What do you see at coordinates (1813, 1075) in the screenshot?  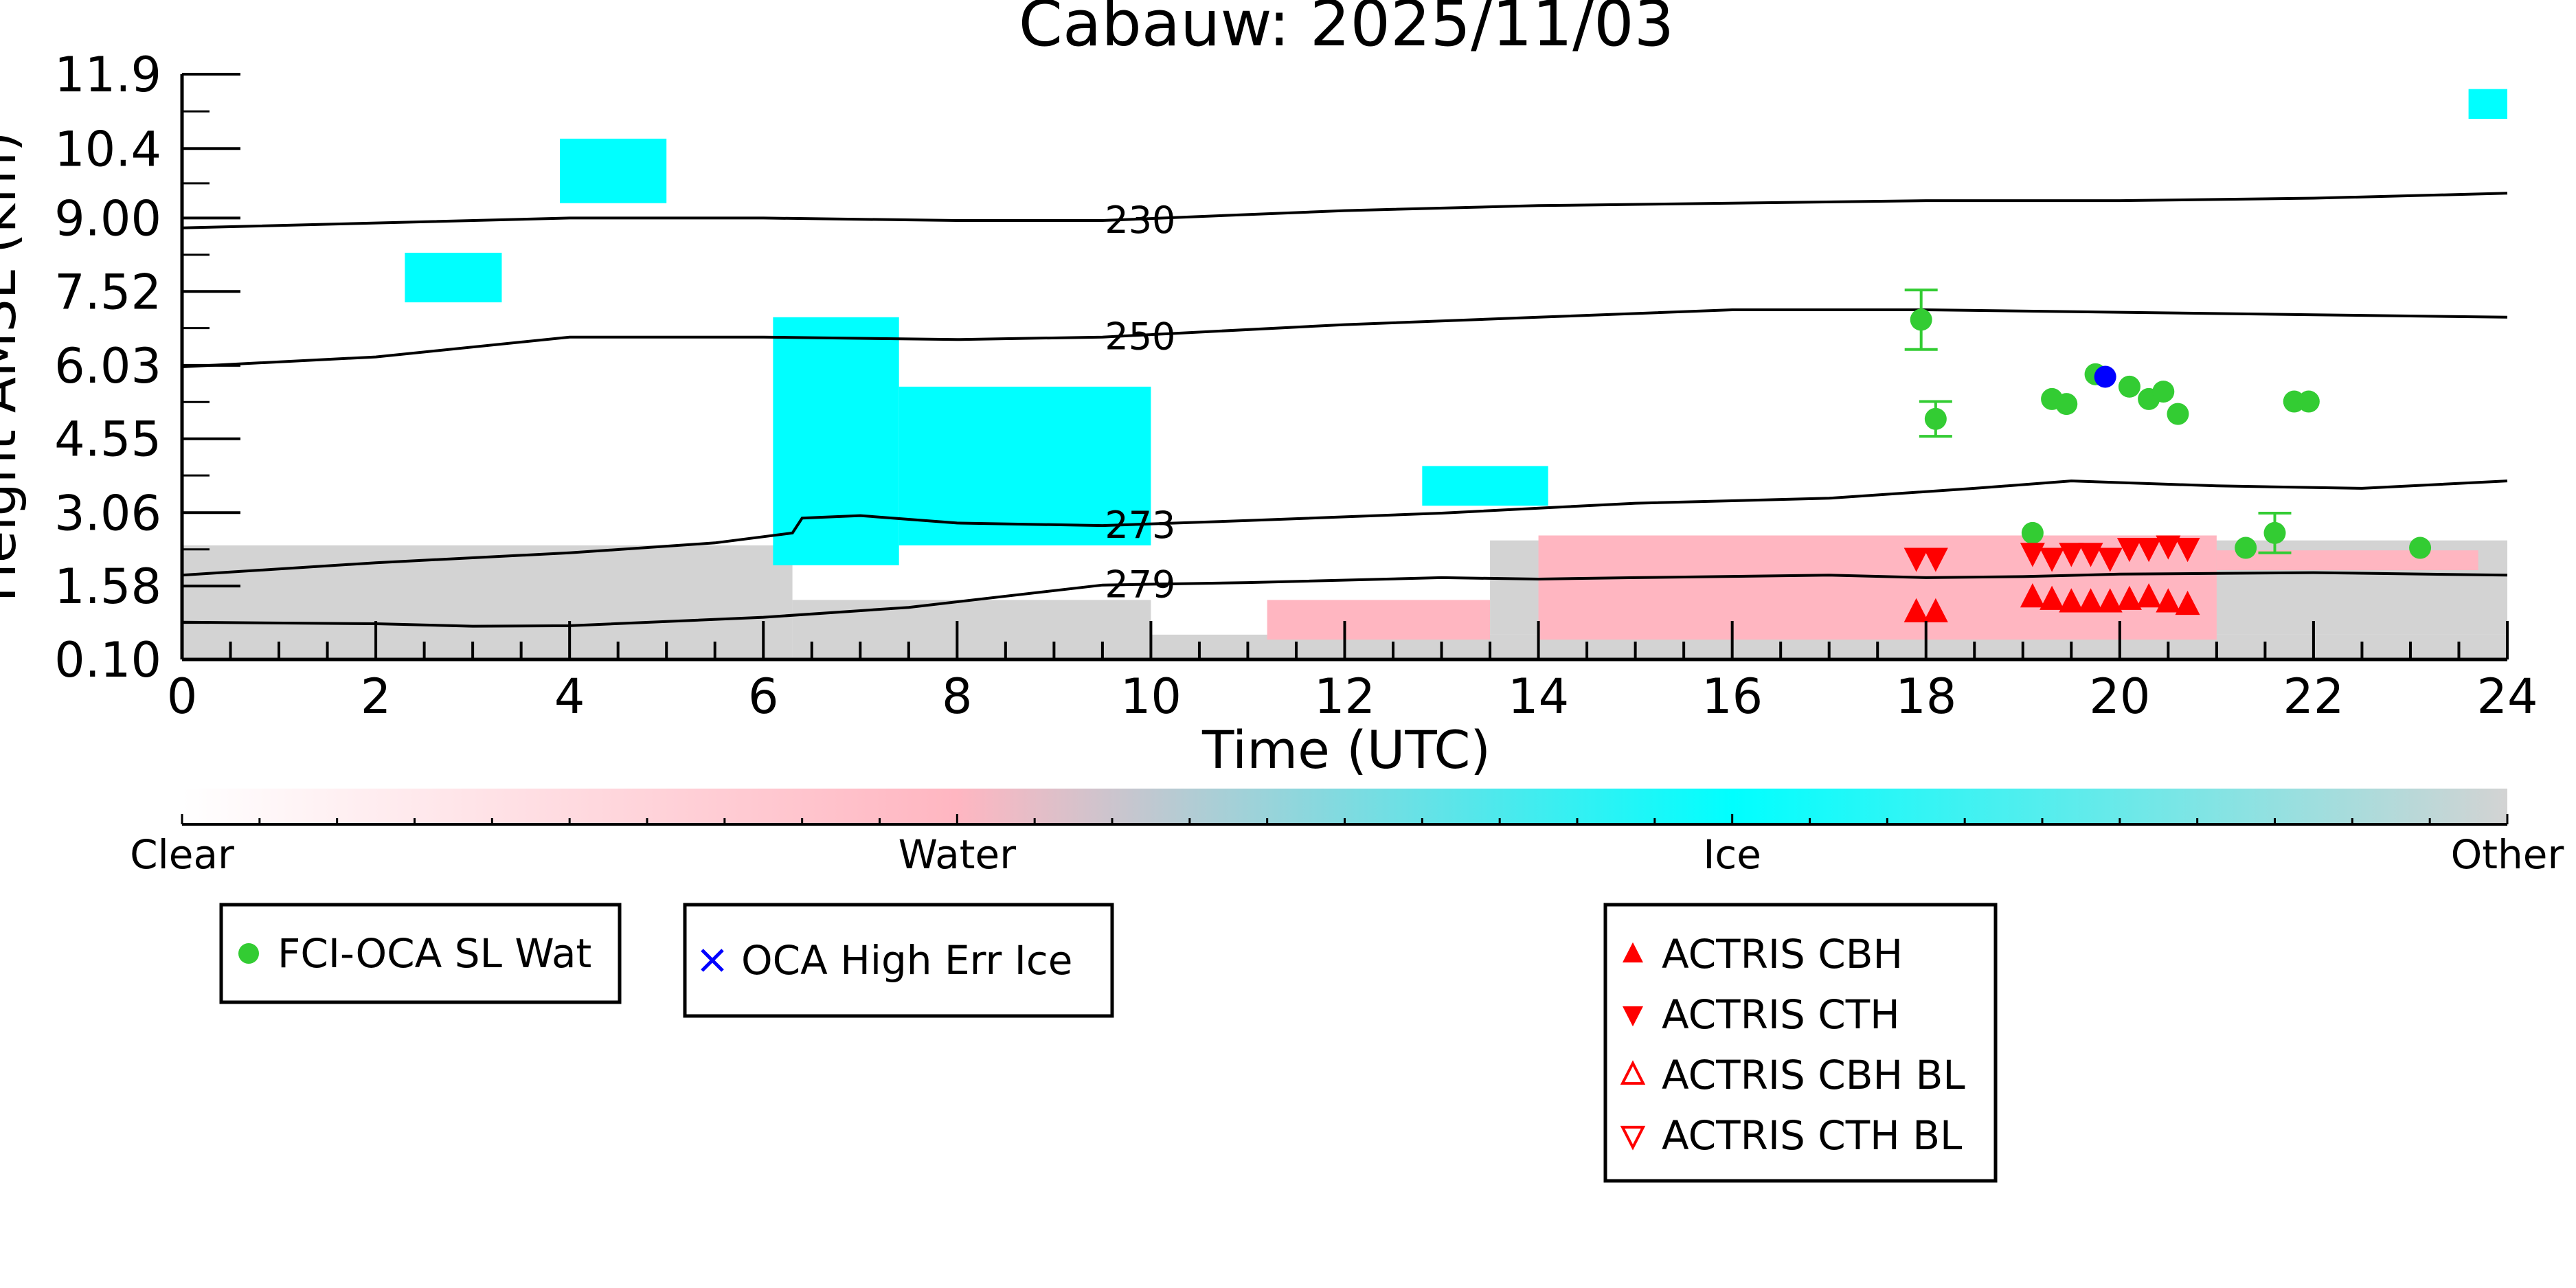 I see `legend-label: ACTRIS CBH BL` at bounding box center [1813, 1075].